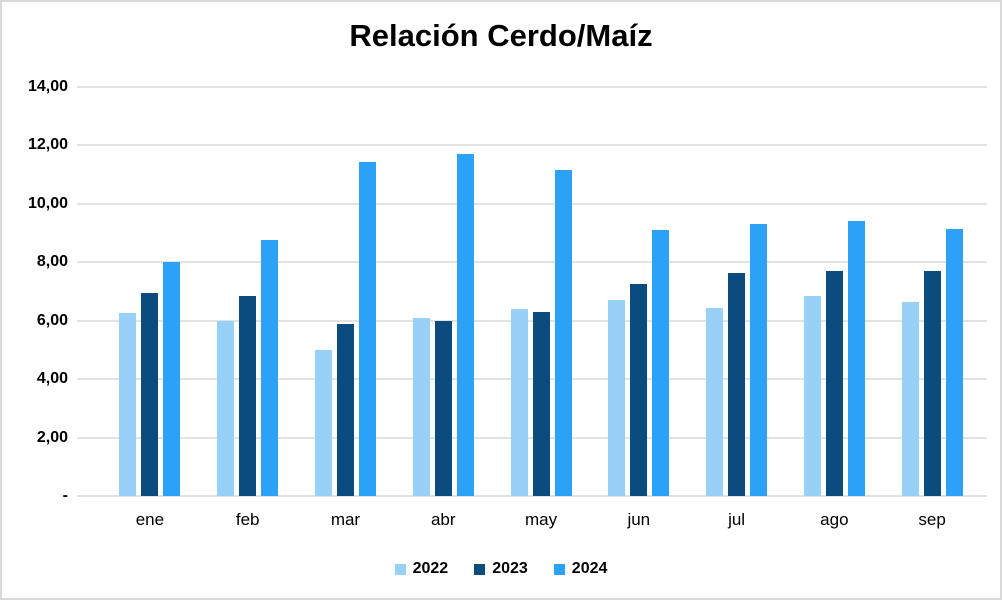  Describe the element at coordinates (541, 403) in the screenshot. I see `bar-2023-may` at that location.